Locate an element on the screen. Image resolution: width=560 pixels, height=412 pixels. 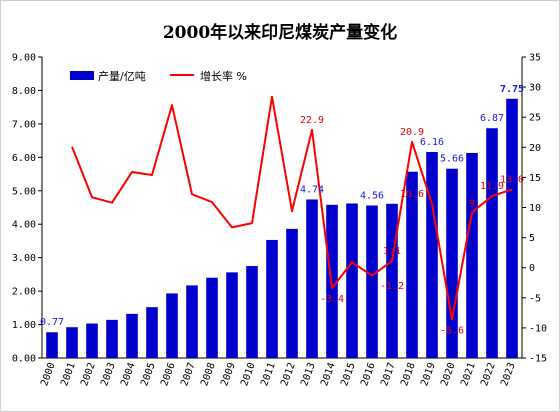
x-tick-label: 2012 is located at coordinates (288, 374).